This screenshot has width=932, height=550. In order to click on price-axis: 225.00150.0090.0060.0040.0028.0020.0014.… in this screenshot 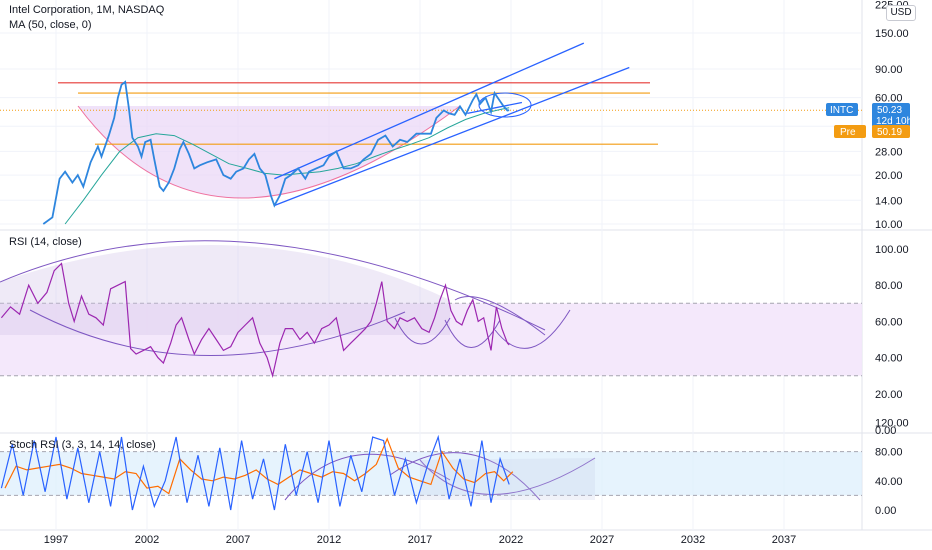, I will do `click(892, 258)`.